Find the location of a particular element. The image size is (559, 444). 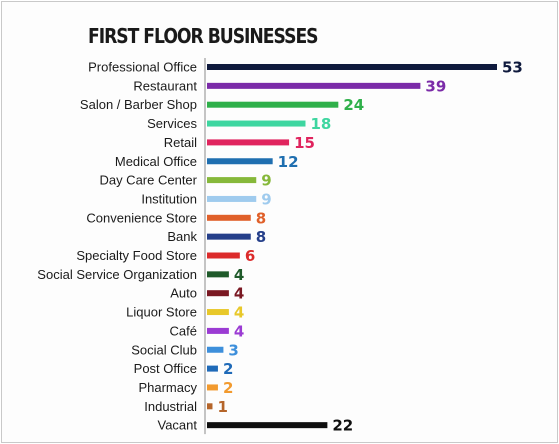

value-label: 39 is located at coordinates (435, 86).